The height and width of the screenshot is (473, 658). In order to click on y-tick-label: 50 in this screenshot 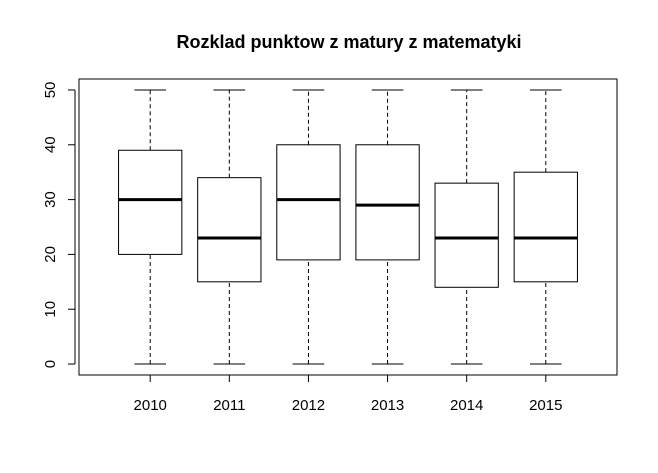, I will do `click(50, 90)`.